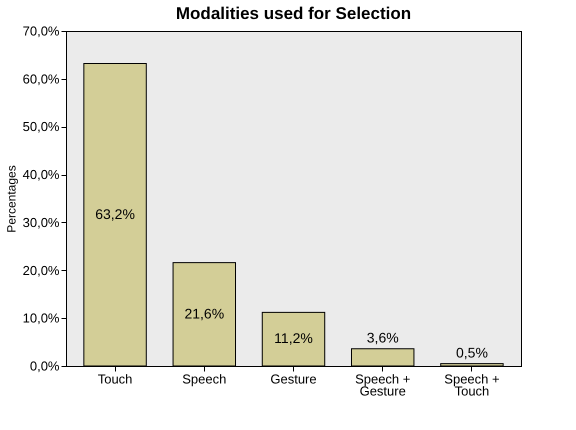  What do you see at coordinates (41, 78) in the screenshot?
I see `y-tick-label: 60,0%` at bounding box center [41, 78].